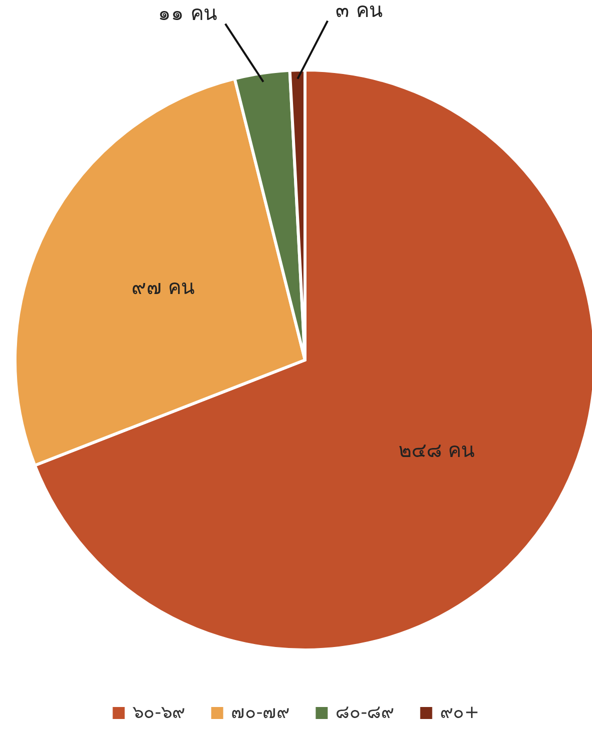 The image size is (592, 746). What do you see at coordinates (436, 450) in the screenshot?
I see `data-label: ๒๔๘ คน` at bounding box center [436, 450].